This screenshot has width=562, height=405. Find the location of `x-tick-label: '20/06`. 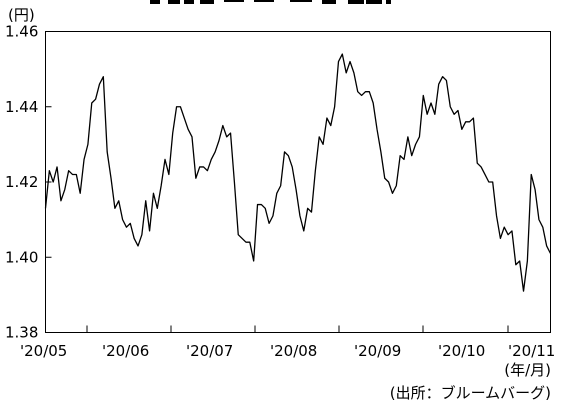

x-tick-label: '20/06 is located at coordinates (125, 351).